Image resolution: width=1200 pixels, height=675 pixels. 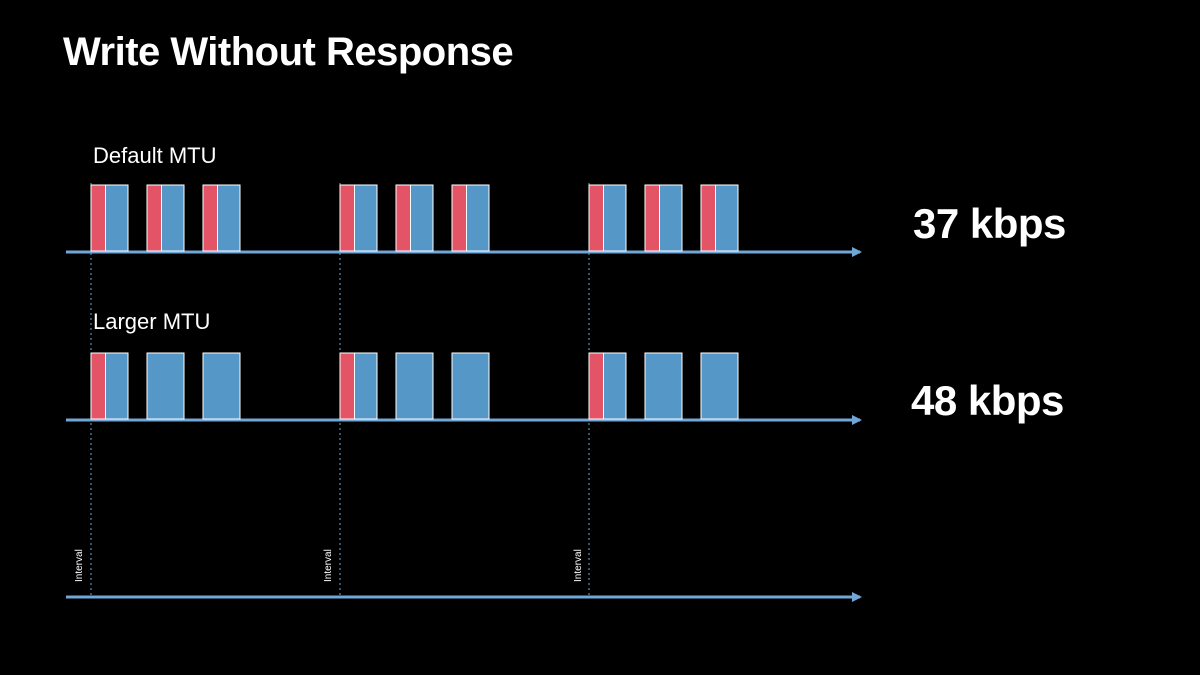 What do you see at coordinates (414, 218) in the screenshot?
I see `packet-r1-i2-p2` at bounding box center [414, 218].